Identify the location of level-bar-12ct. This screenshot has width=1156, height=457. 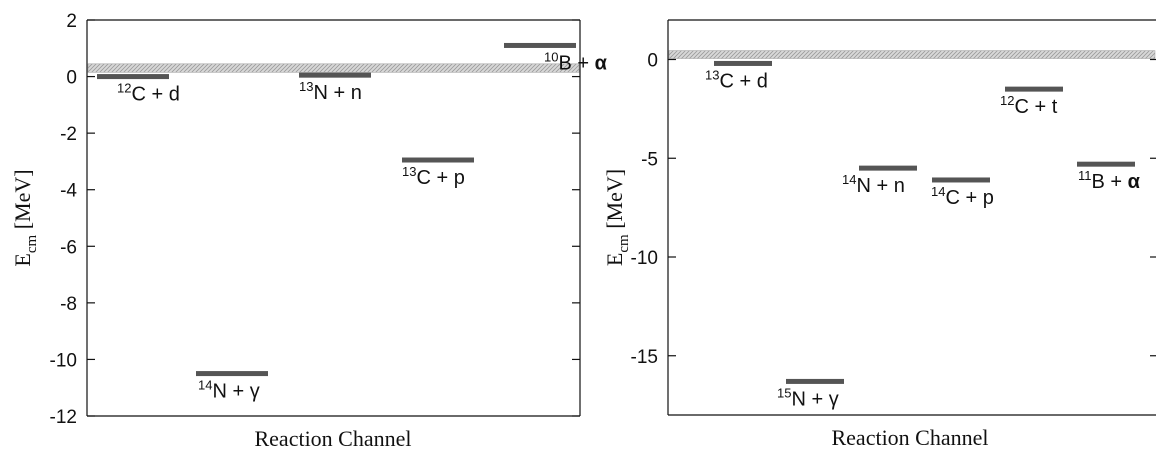
(1034, 89).